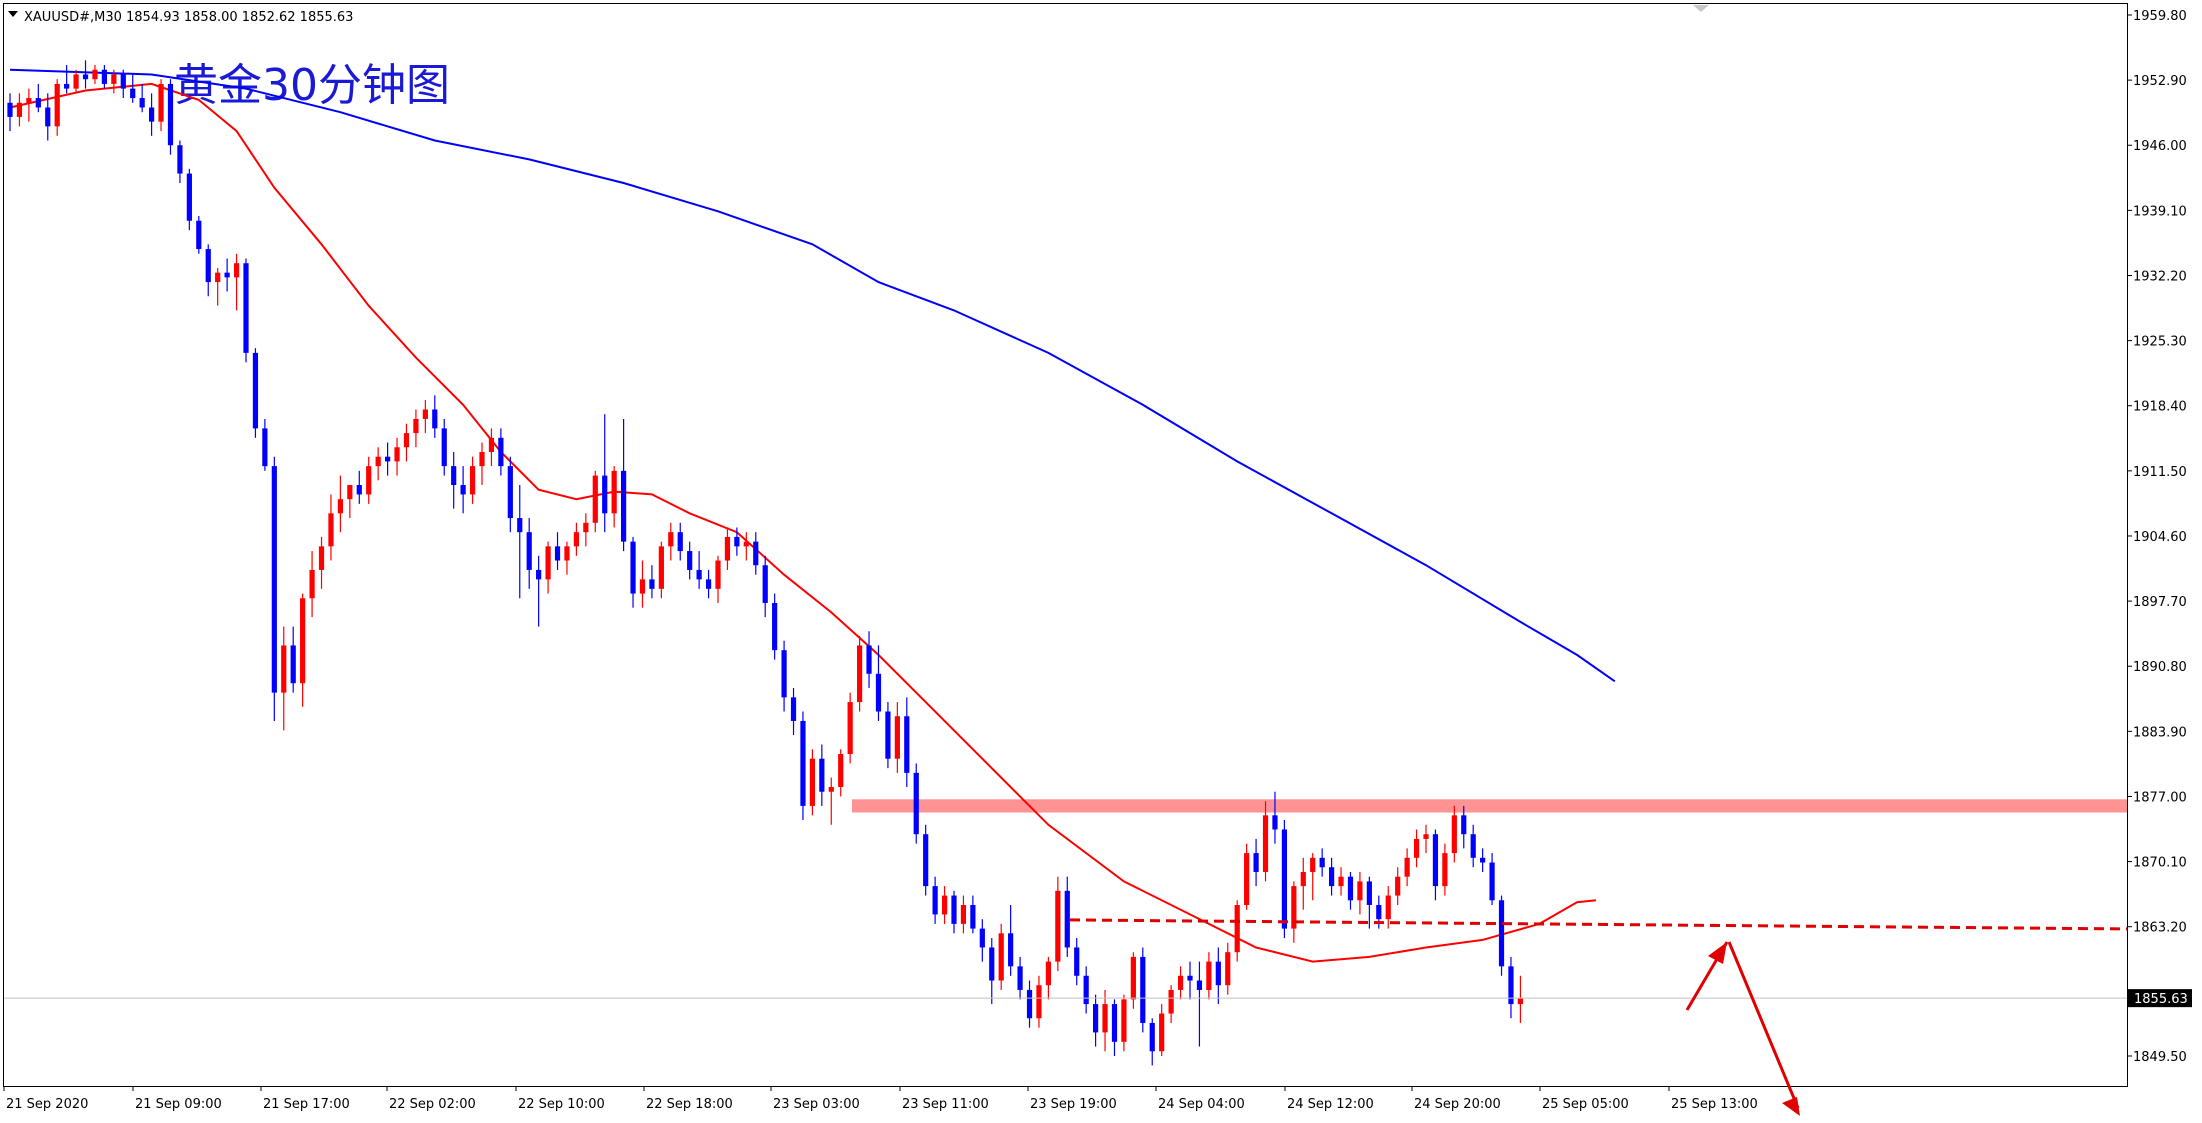  What do you see at coordinates (306, 1104) in the screenshot?
I see `x-tick-label: 21 Sep 17:00` at bounding box center [306, 1104].